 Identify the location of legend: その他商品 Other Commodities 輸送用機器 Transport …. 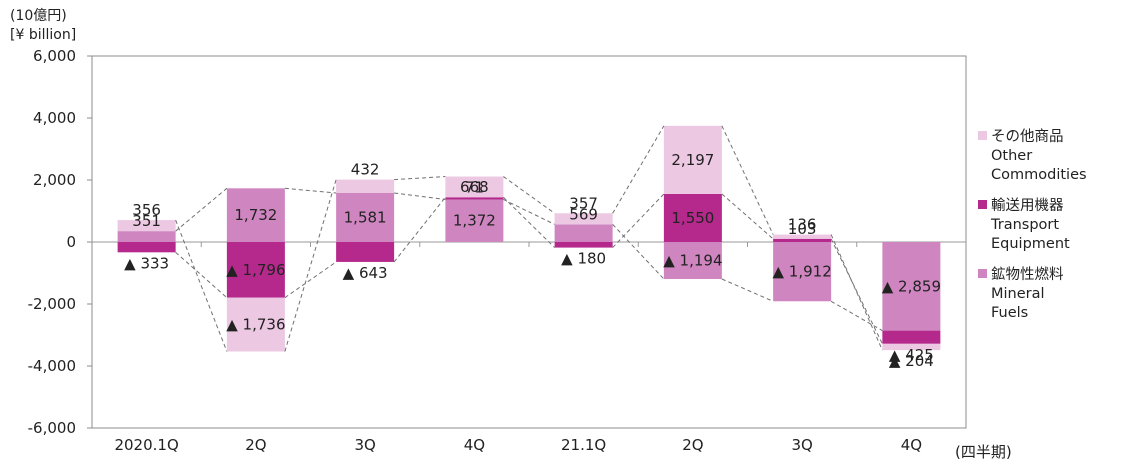
(1032, 225).